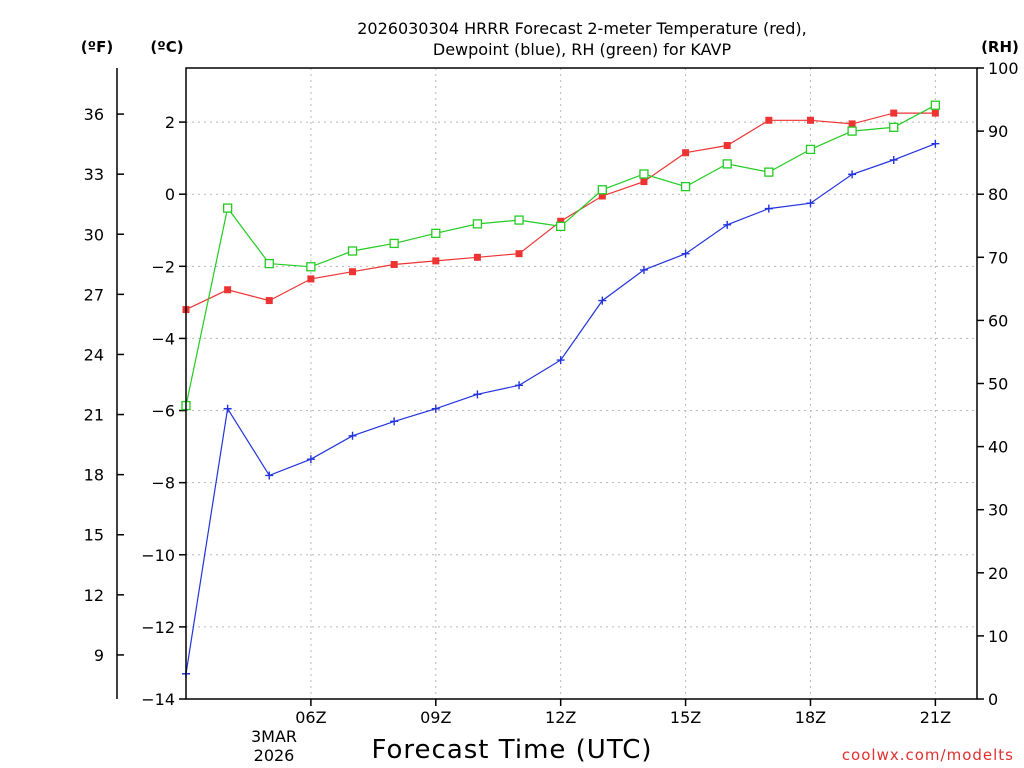  I want to click on fahrenheit-tick-label: 18, so click(94, 475).